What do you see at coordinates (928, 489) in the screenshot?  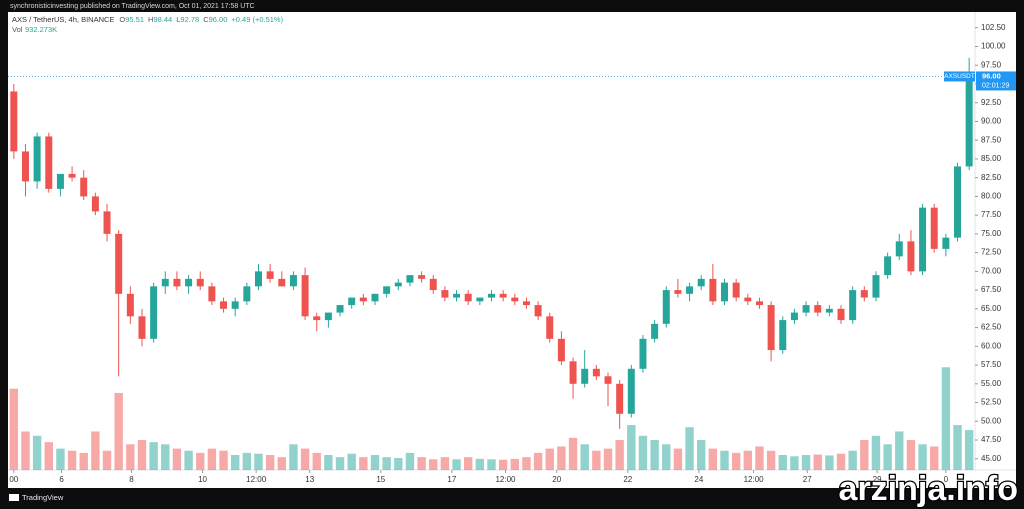 I see `watermark: arzinja.info` at bounding box center [928, 489].